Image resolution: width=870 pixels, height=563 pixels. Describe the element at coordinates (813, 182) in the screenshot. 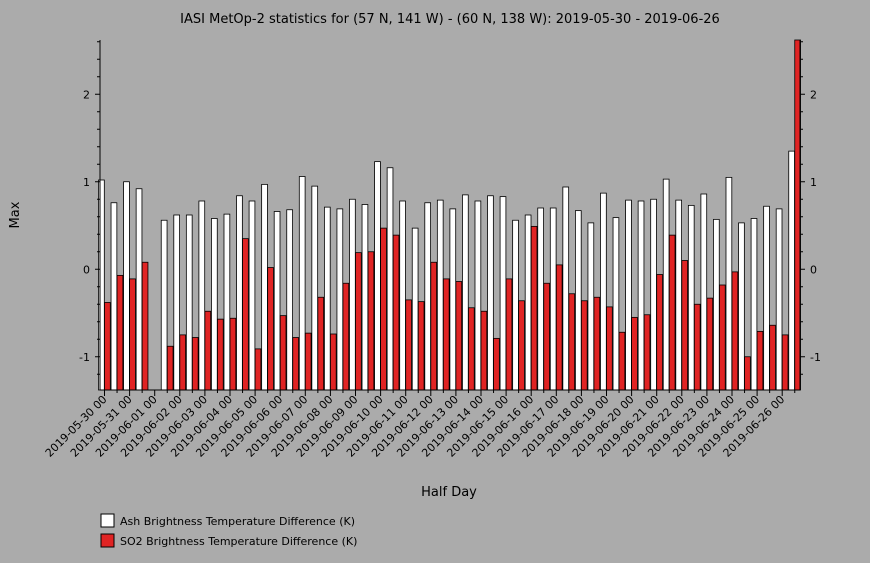

I see `y-tick-label-right: 1` at that location.